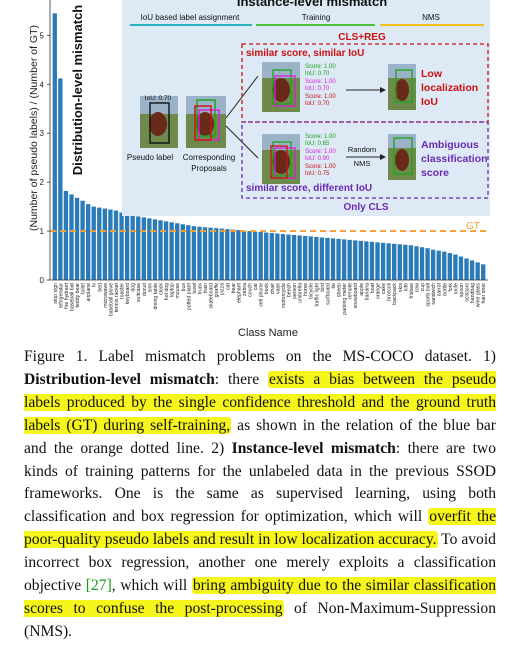  Describe the element at coordinates (355, 260) in the screenshot. I see `bar-snowboard` at that location.